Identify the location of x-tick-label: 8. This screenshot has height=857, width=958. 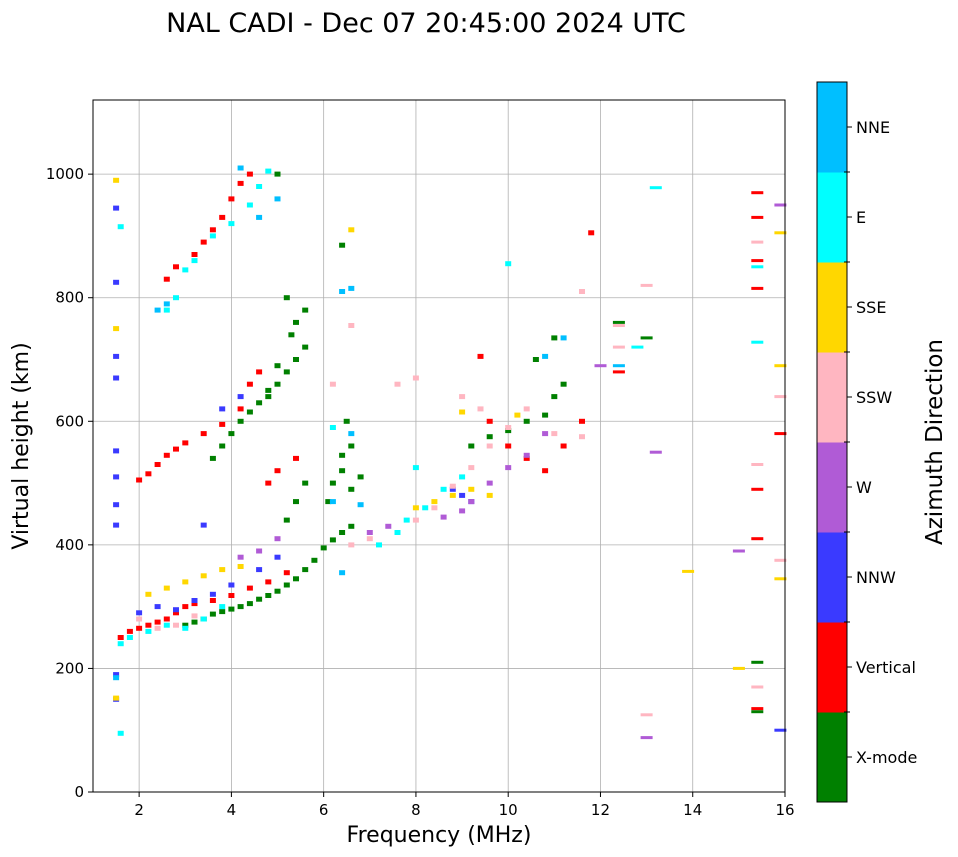
(416, 810).